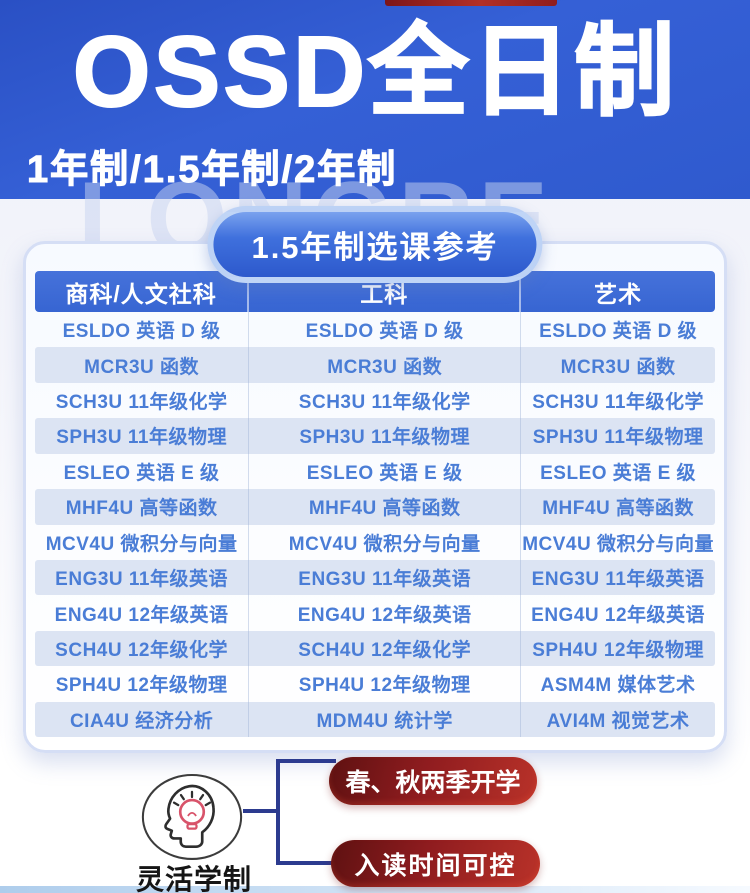 The width and height of the screenshot is (750, 893). Describe the element at coordinates (433, 781) in the screenshot. I see `footer-point-semesters: 春、秋两季开学` at that location.